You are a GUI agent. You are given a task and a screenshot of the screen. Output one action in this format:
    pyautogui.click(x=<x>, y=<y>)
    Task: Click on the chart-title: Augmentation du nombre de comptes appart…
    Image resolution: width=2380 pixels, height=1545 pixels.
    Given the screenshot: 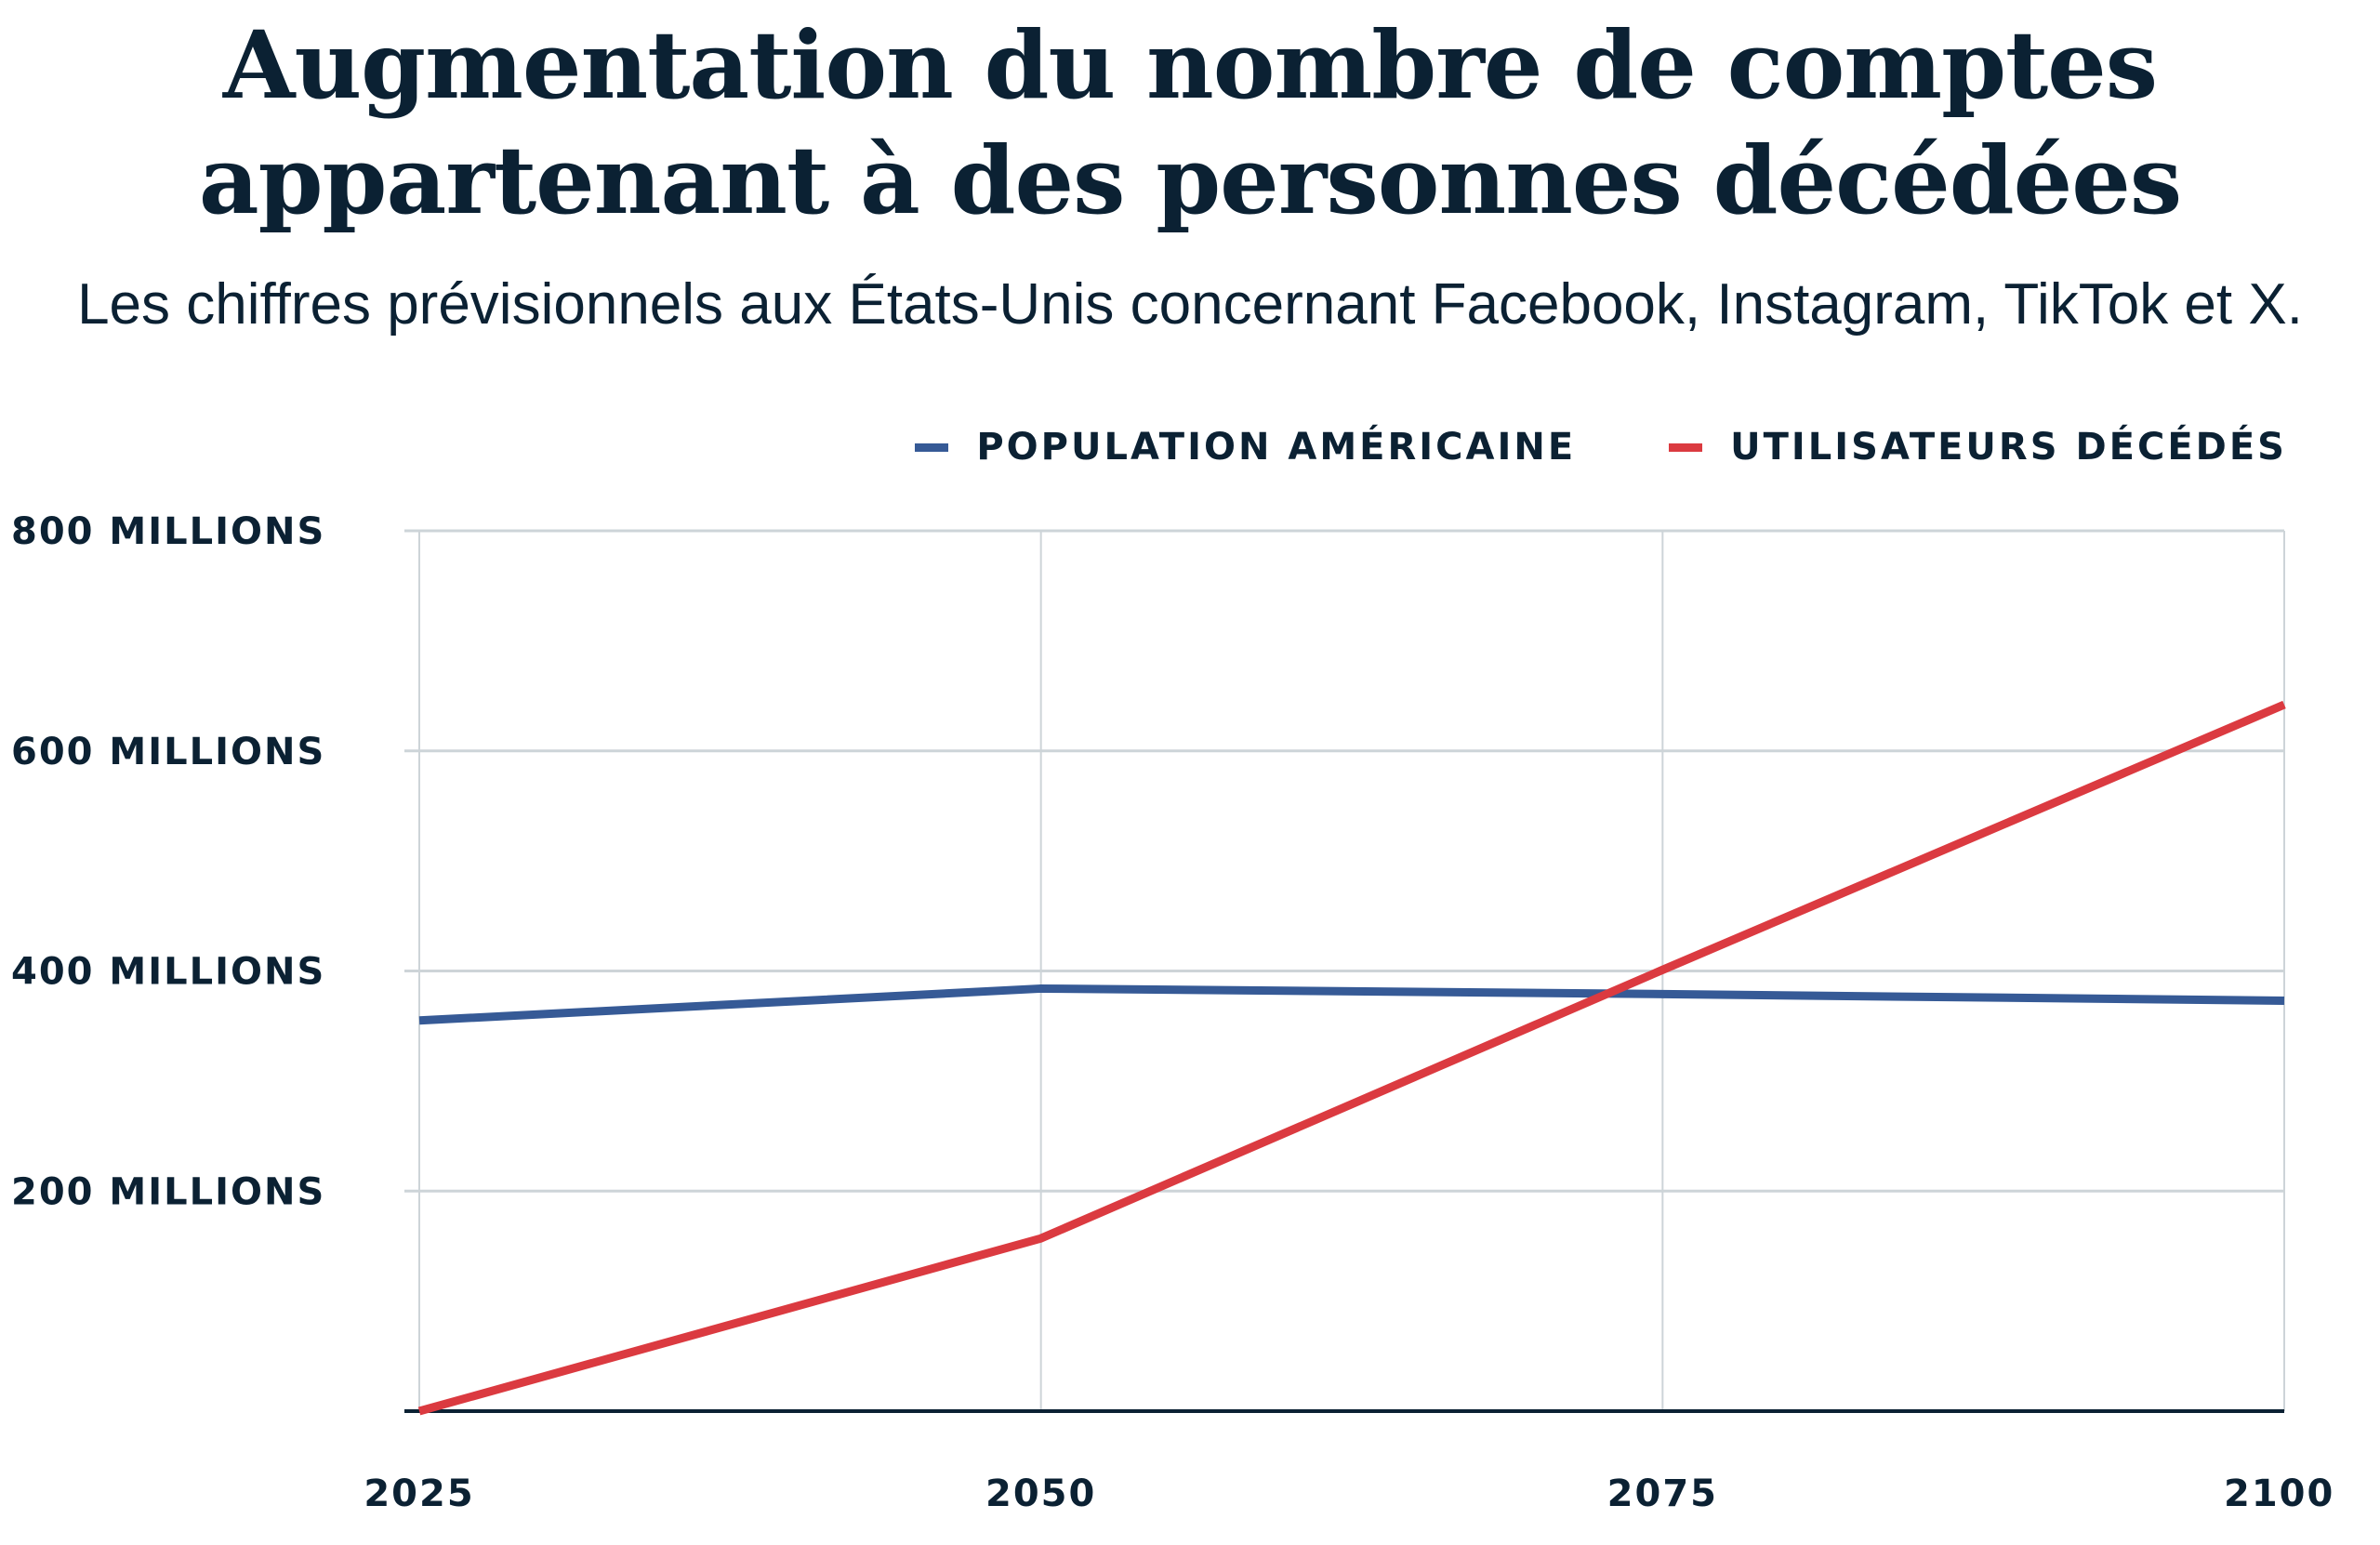 What is the action you would take?
    pyautogui.click(x=1190, y=123)
    